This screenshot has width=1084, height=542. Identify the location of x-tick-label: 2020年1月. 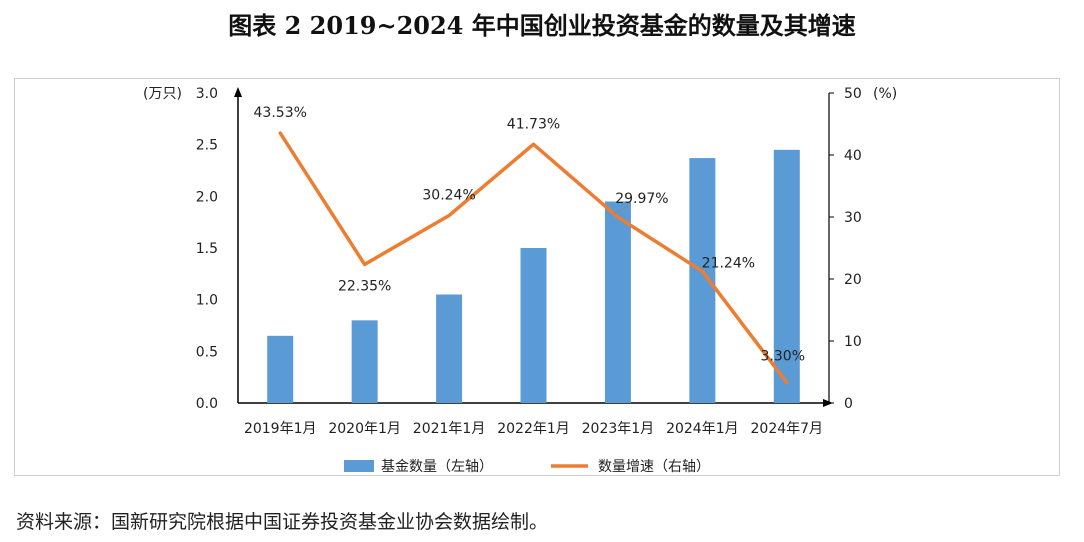
(364, 429).